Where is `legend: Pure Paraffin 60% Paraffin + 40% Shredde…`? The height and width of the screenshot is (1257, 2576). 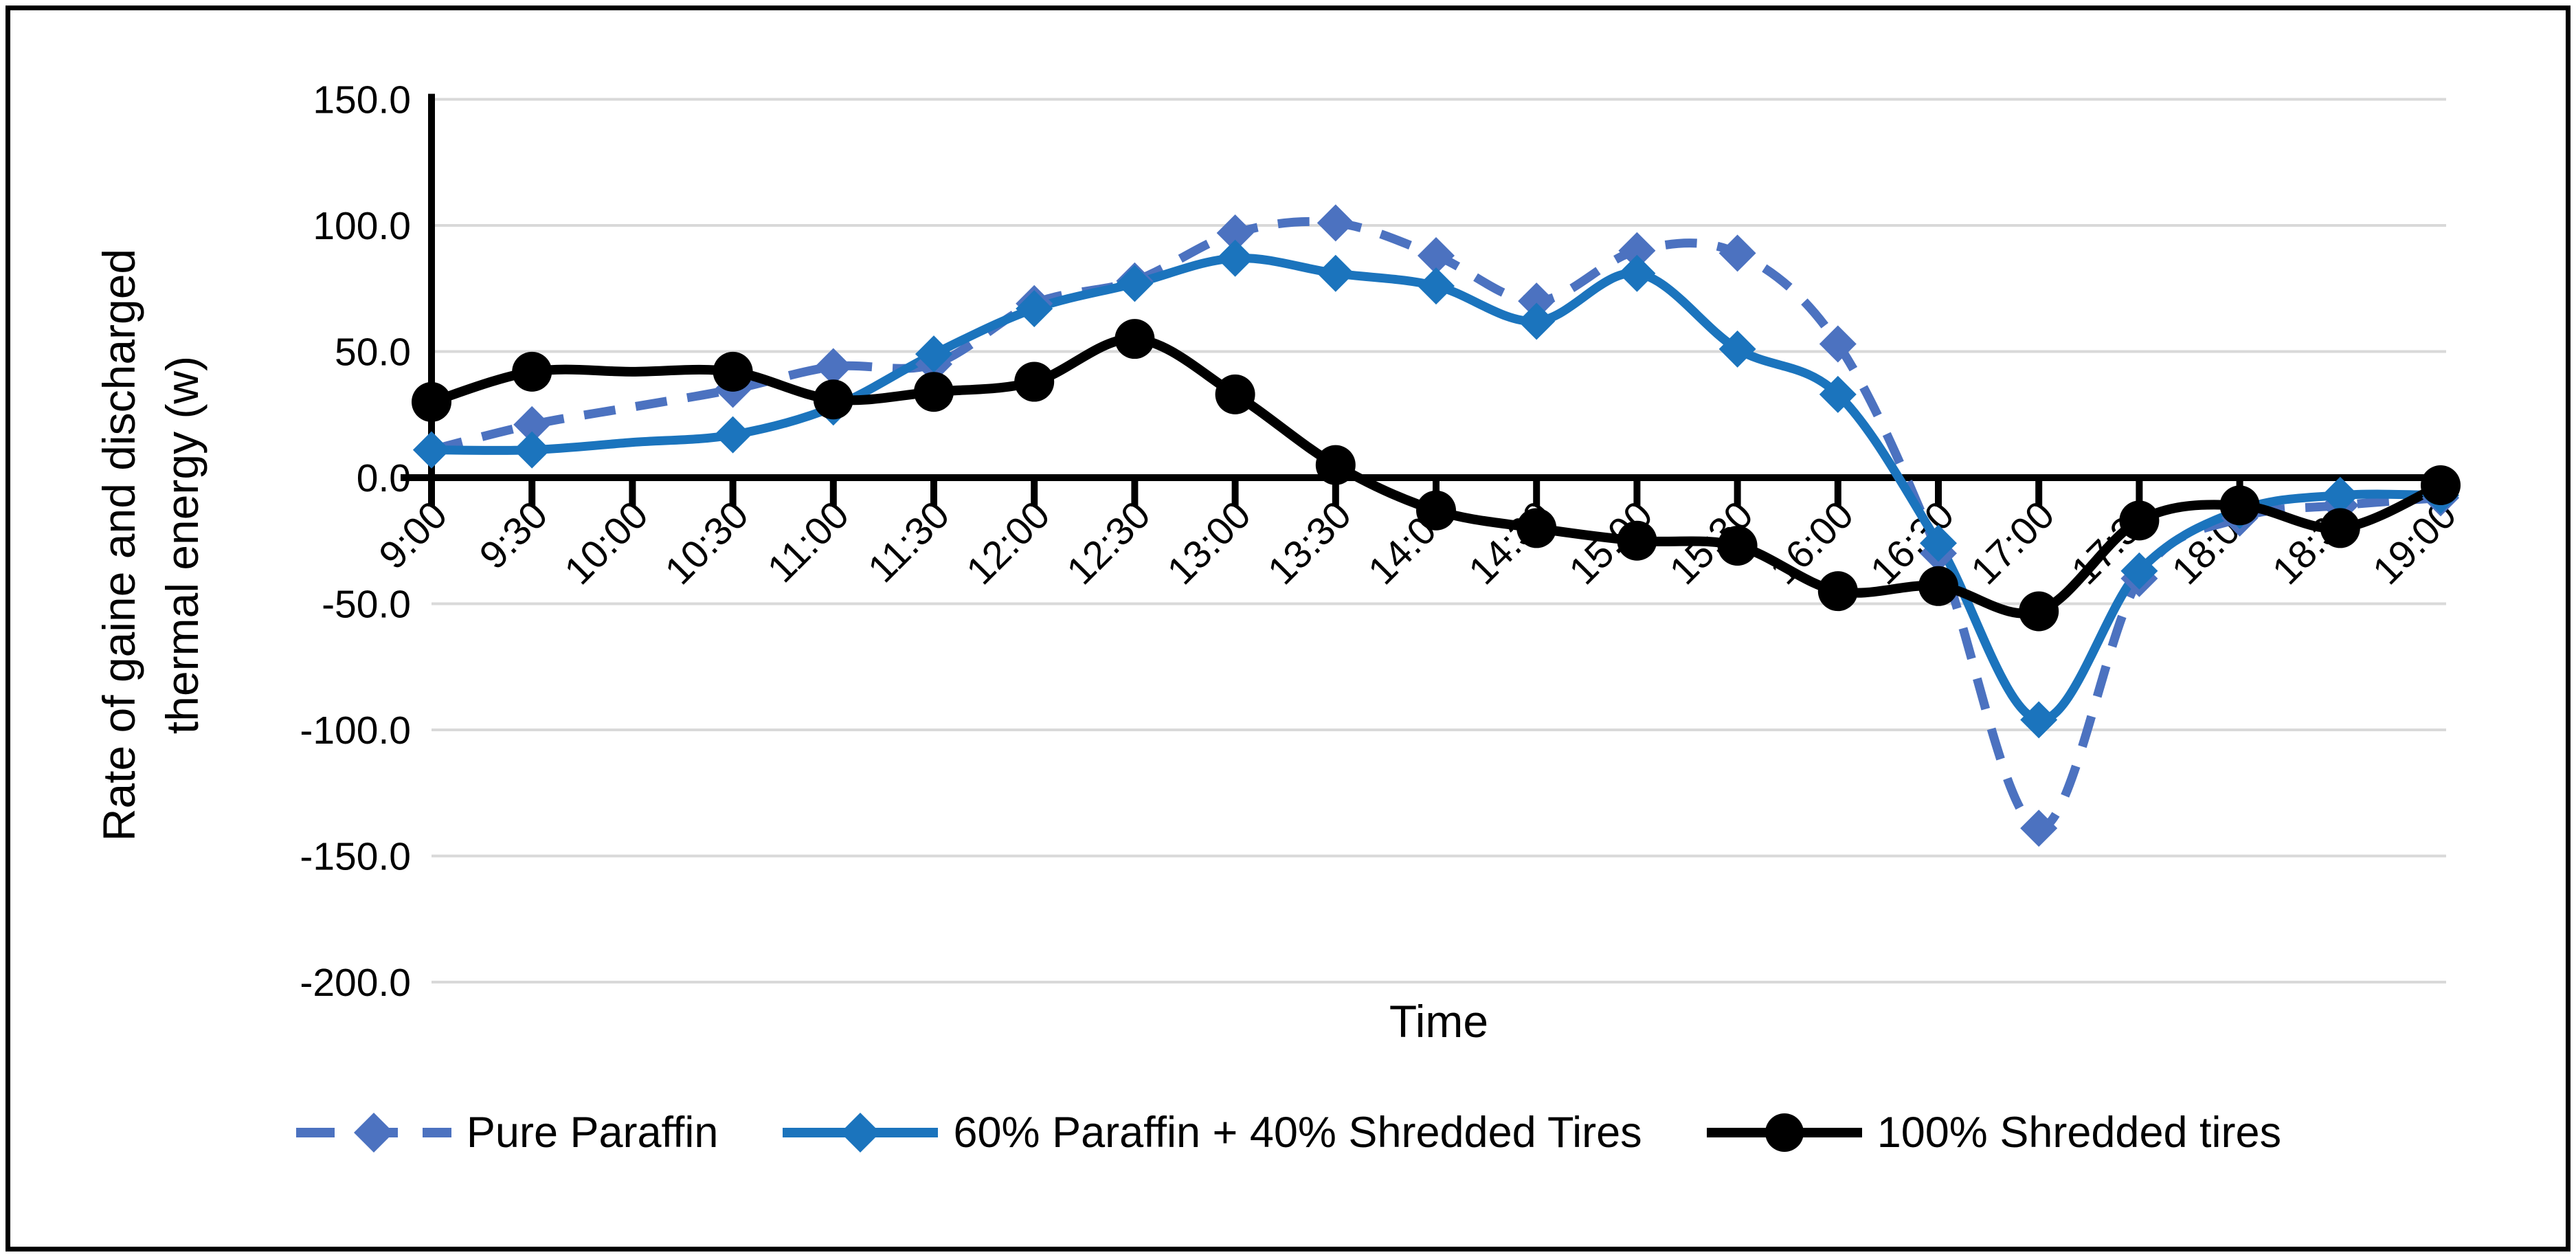 legend: Pure Paraffin 60% Paraffin + 40% Shredde… is located at coordinates (1288, 1132).